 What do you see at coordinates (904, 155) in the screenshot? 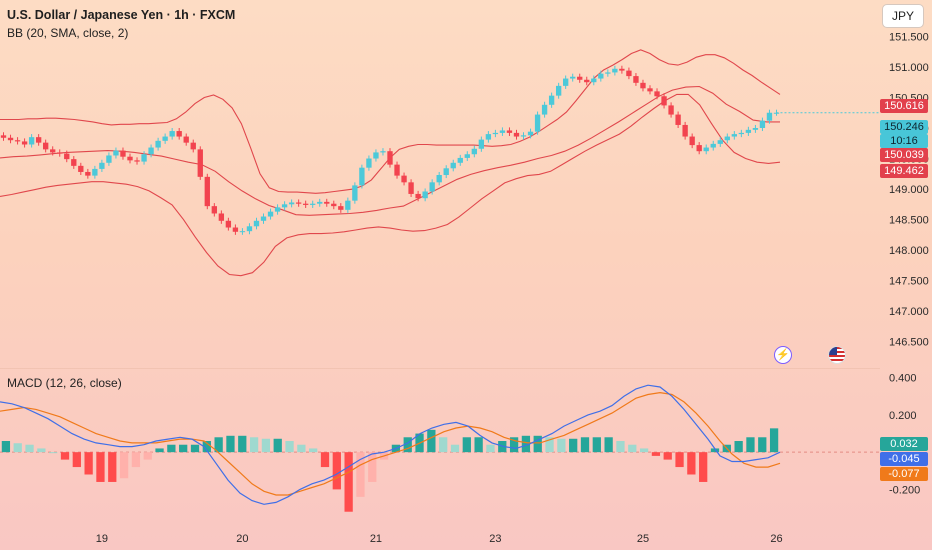
I see `bb-middle-tag: 150.039` at bounding box center [904, 155].